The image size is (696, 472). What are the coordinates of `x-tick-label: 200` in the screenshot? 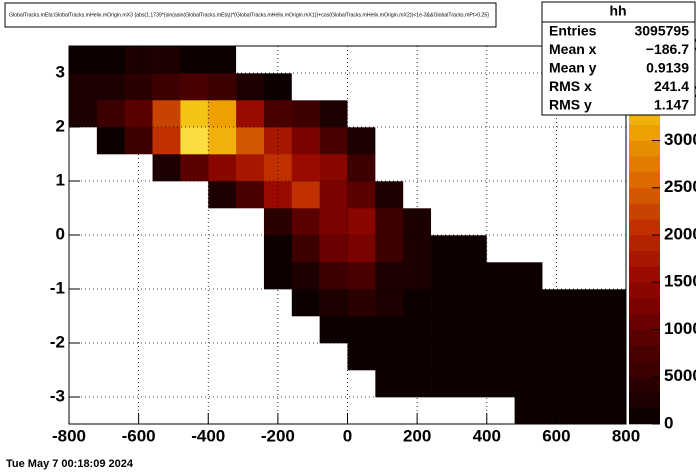 It's located at (417, 435).